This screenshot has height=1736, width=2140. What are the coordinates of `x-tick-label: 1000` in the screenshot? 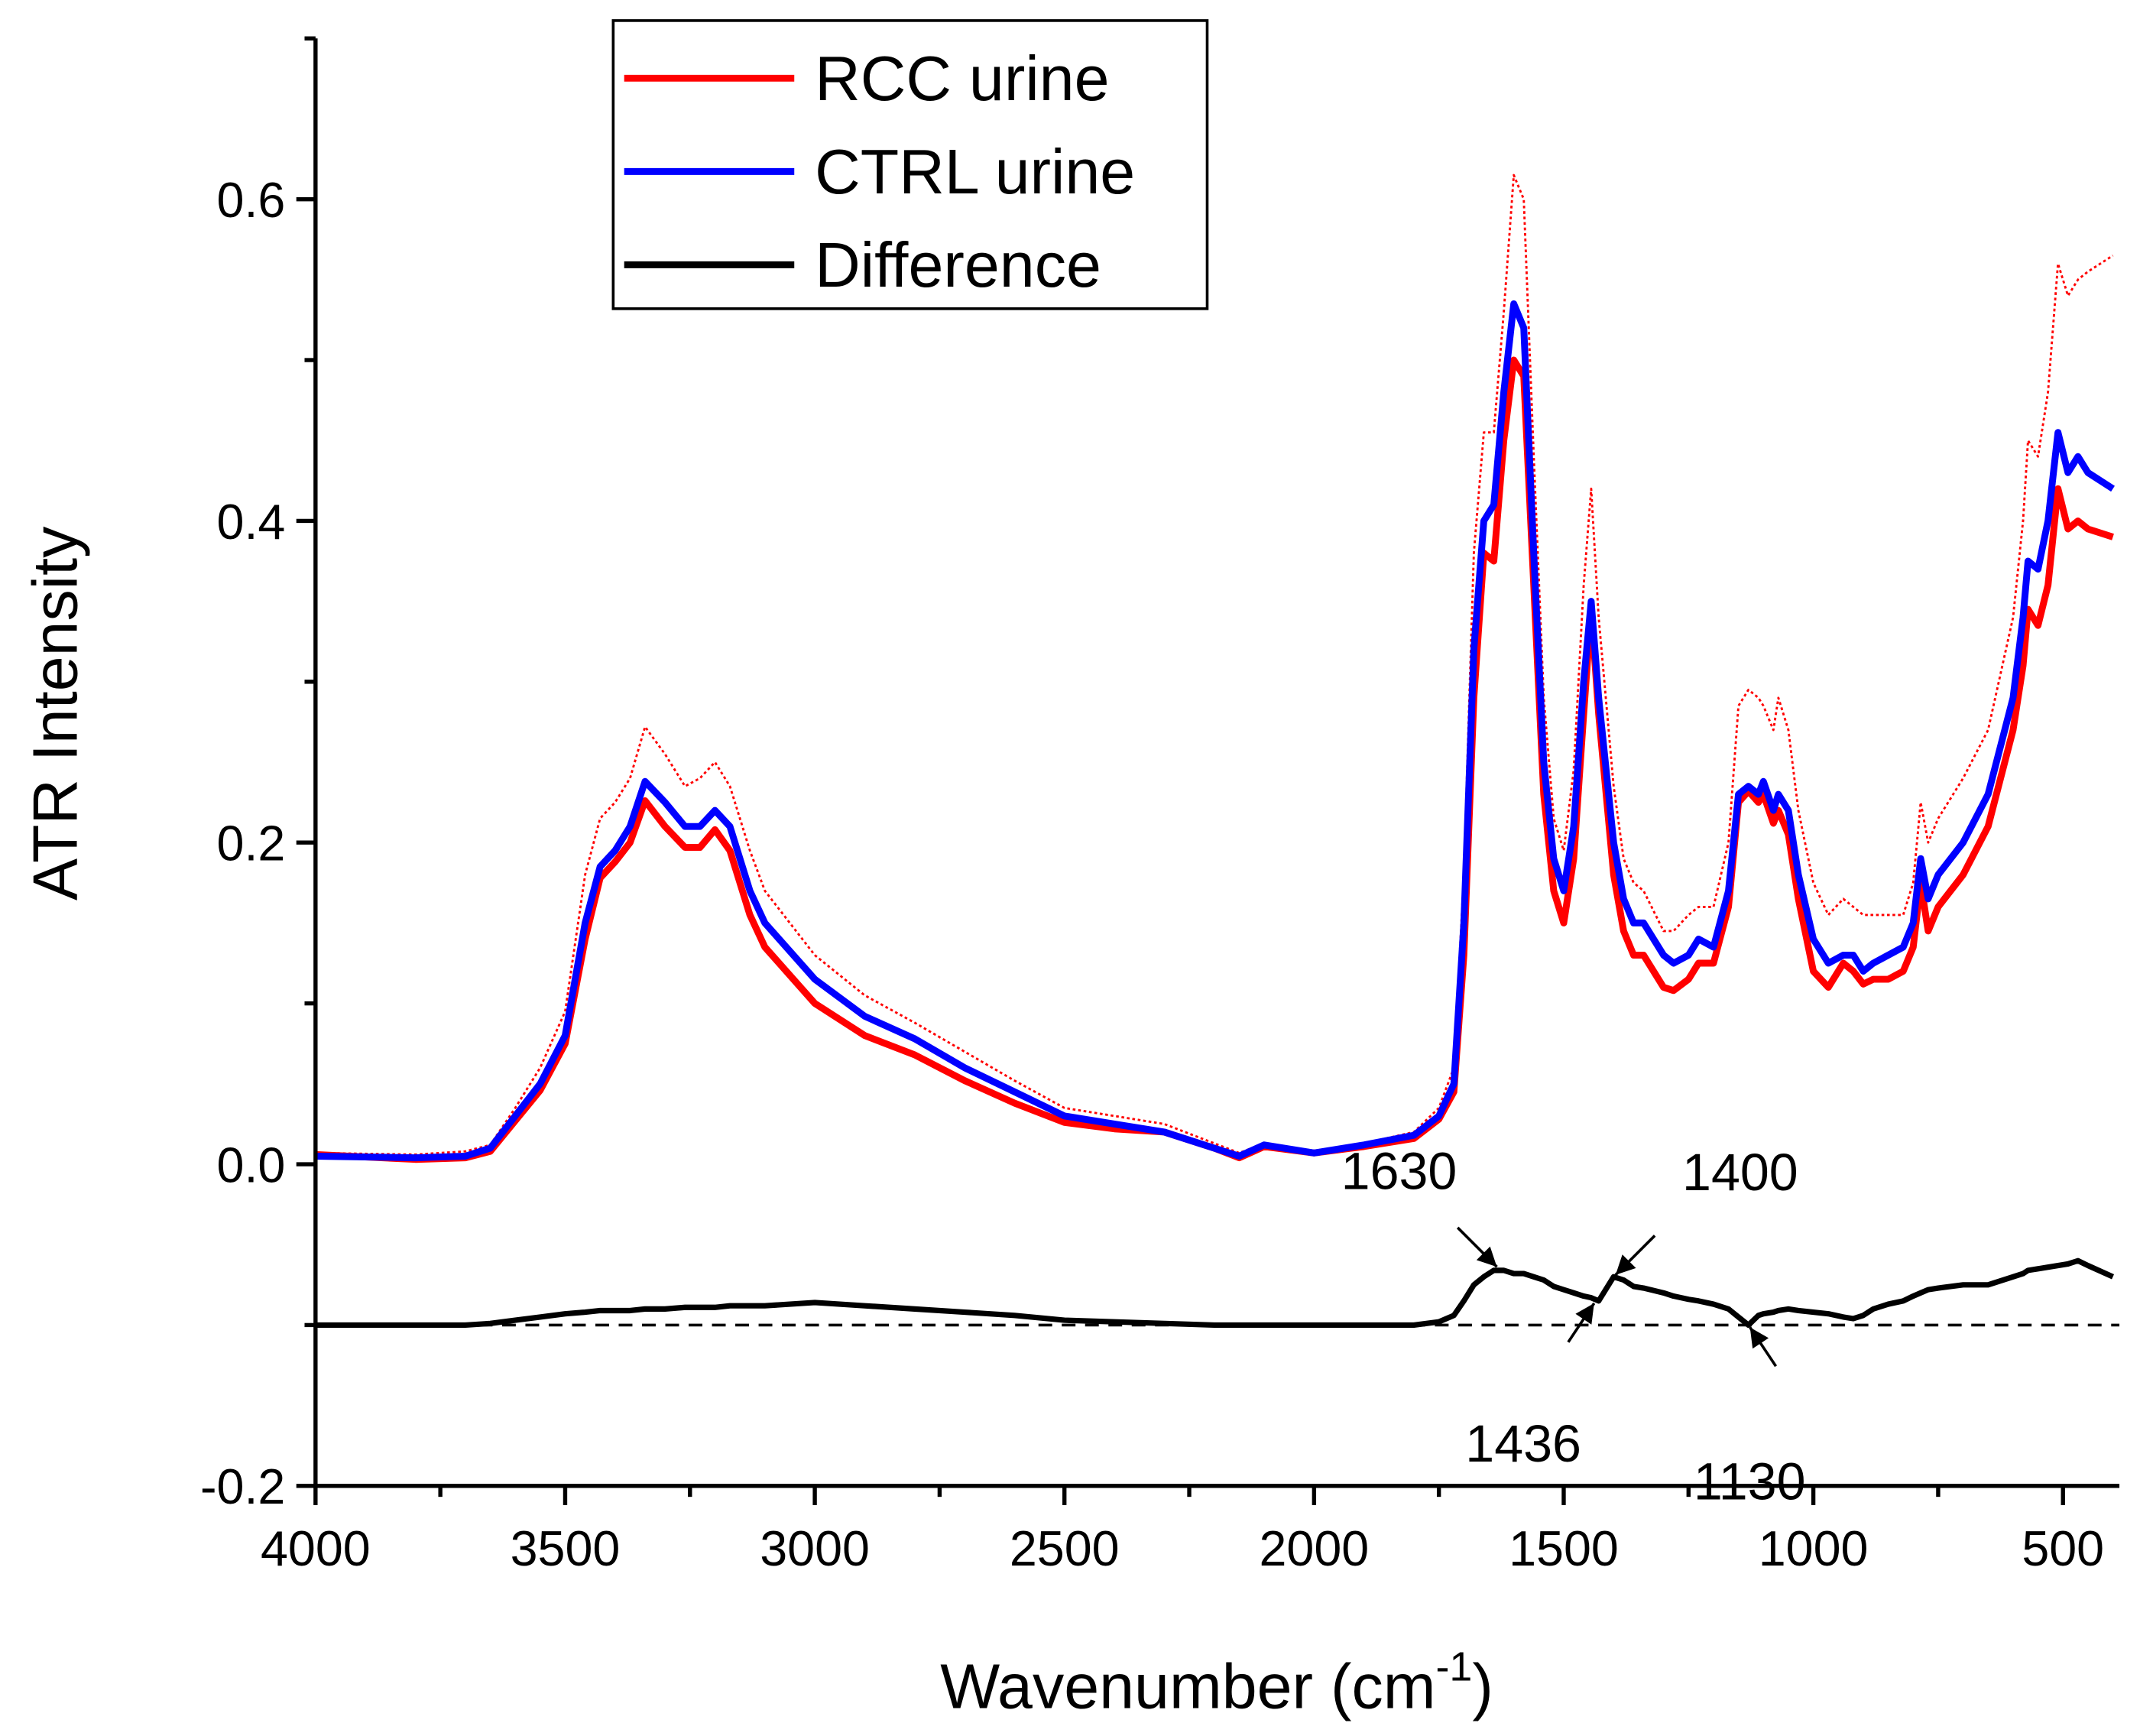 It's located at (1814, 1548).